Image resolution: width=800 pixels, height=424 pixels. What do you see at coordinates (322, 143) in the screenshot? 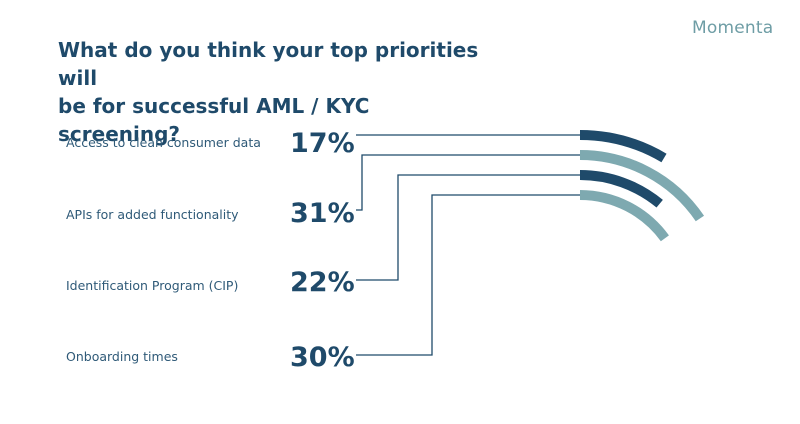
I see `value-label-access-clean-data: 17%` at bounding box center [322, 143].